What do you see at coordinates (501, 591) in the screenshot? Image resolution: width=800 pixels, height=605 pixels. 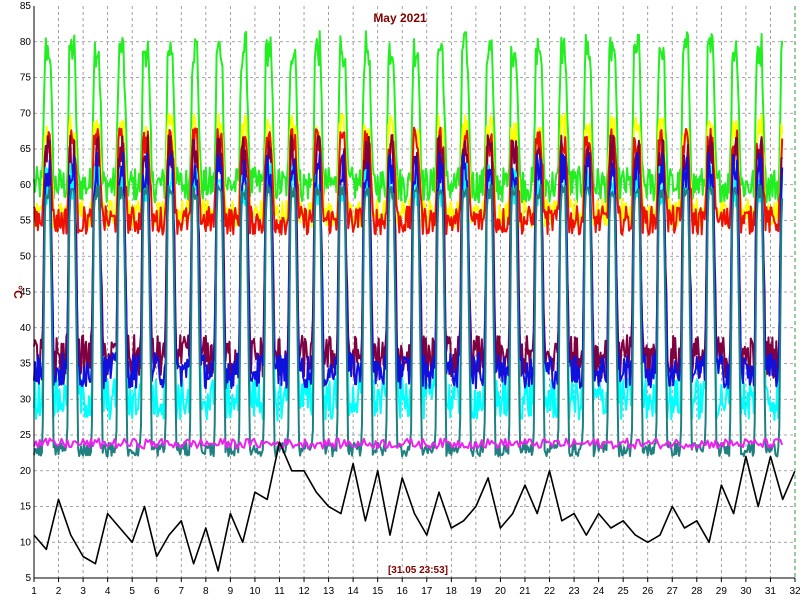 I see `x-tick-label: 20` at bounding box center [501, 591].